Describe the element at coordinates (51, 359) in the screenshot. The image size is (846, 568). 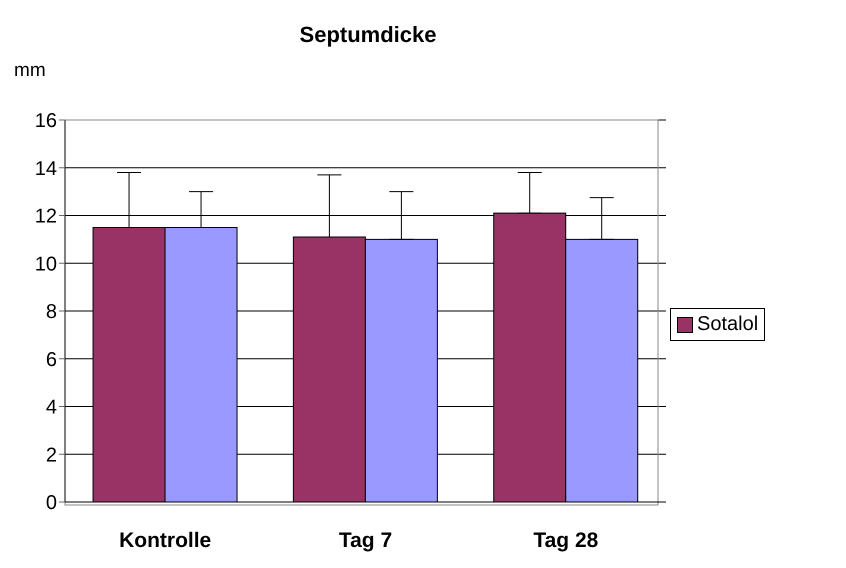
I see `y-tick-label: 6` at that location.